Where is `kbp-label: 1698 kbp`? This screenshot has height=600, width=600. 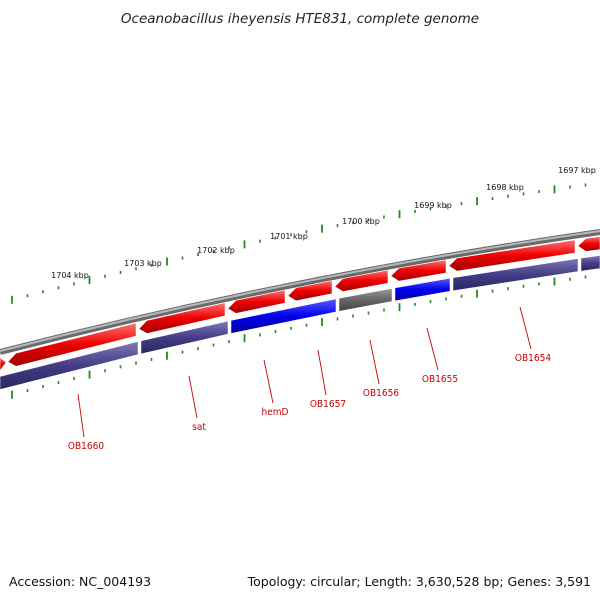
kbp-label: 1698 kbp is located at coordinates (505, 187).